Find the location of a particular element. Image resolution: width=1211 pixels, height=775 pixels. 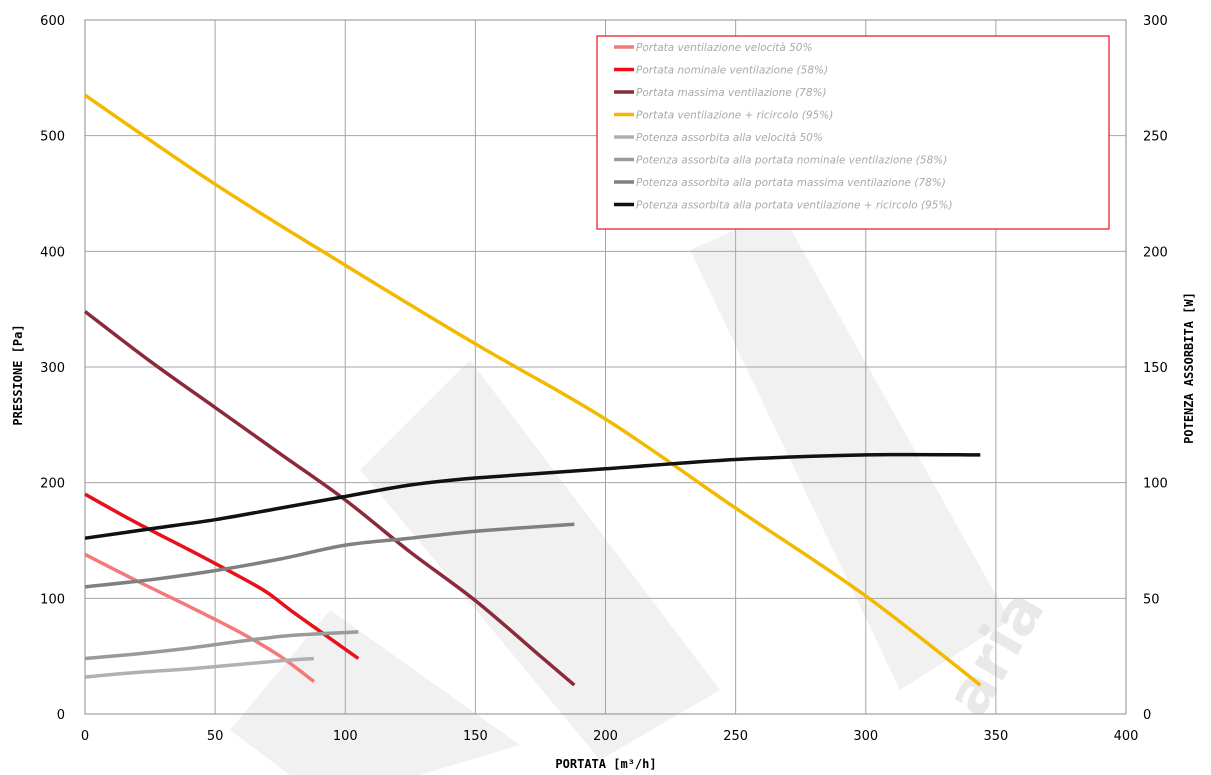

y2-tick-label: 150 is located at coordinates (1155, 368).